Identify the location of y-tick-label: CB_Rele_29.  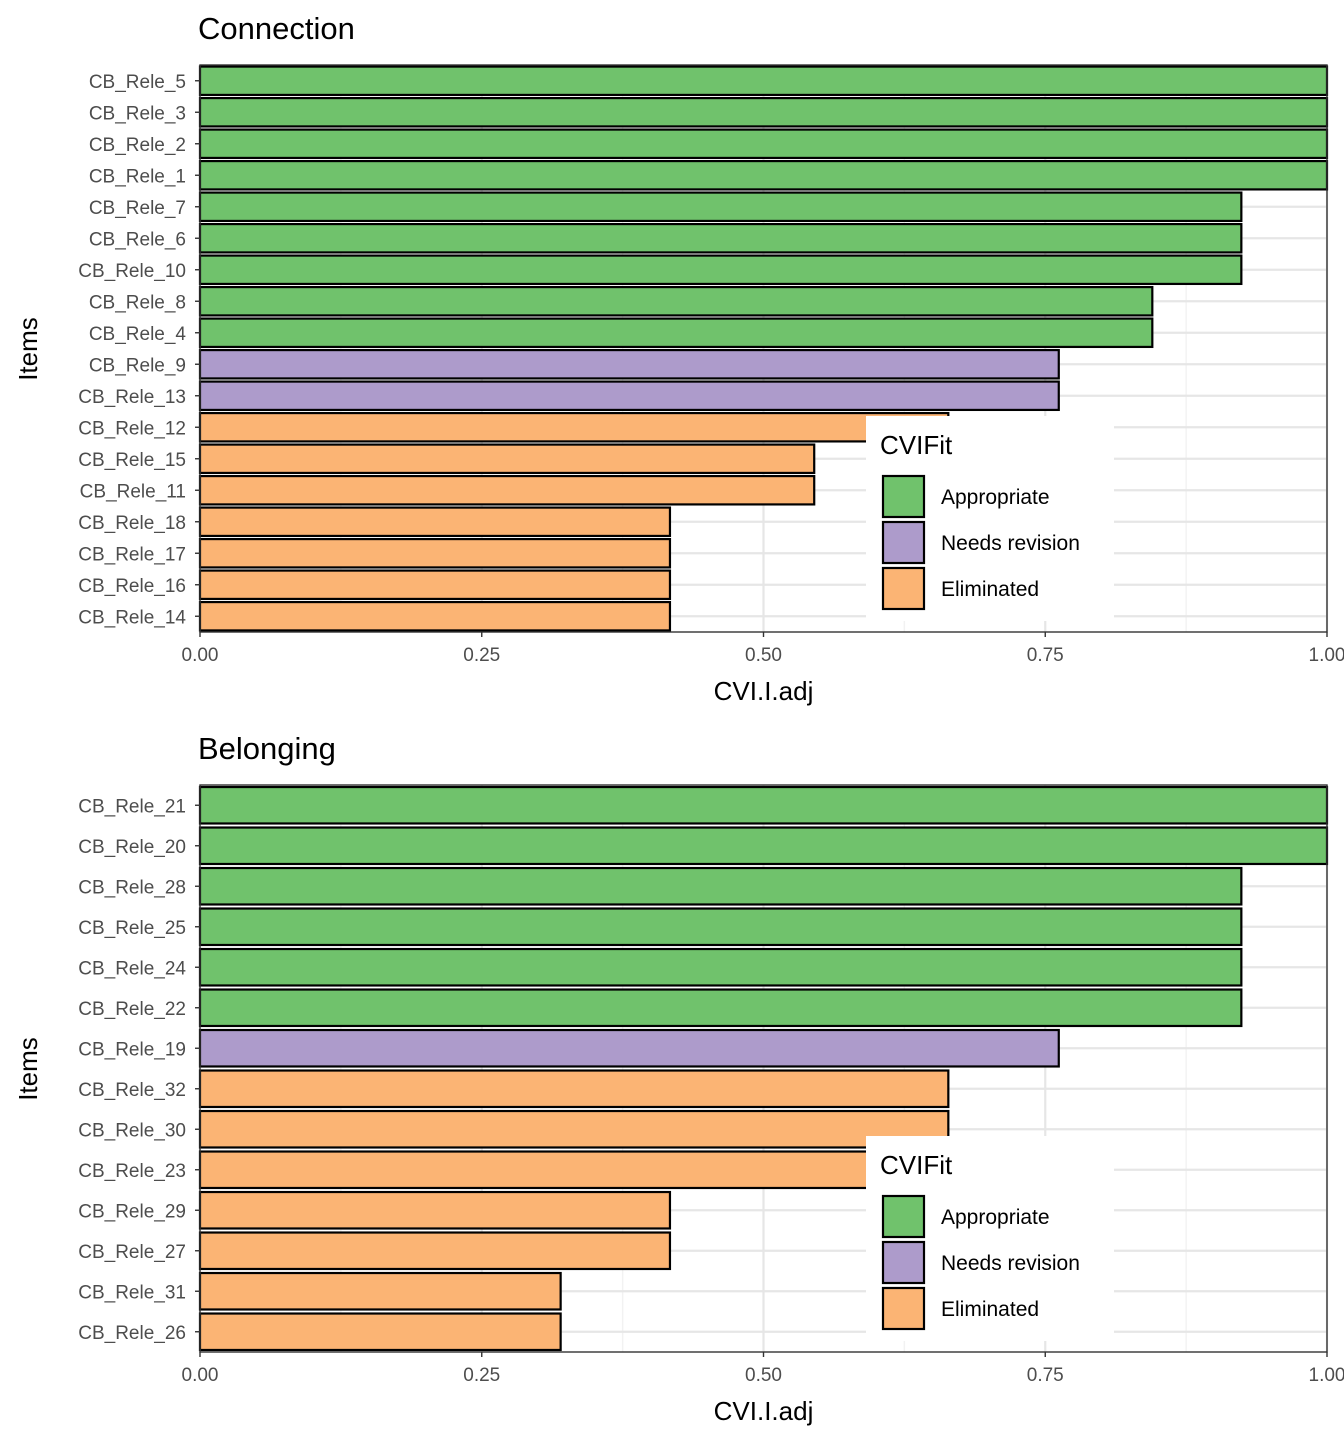
(132, 1211).